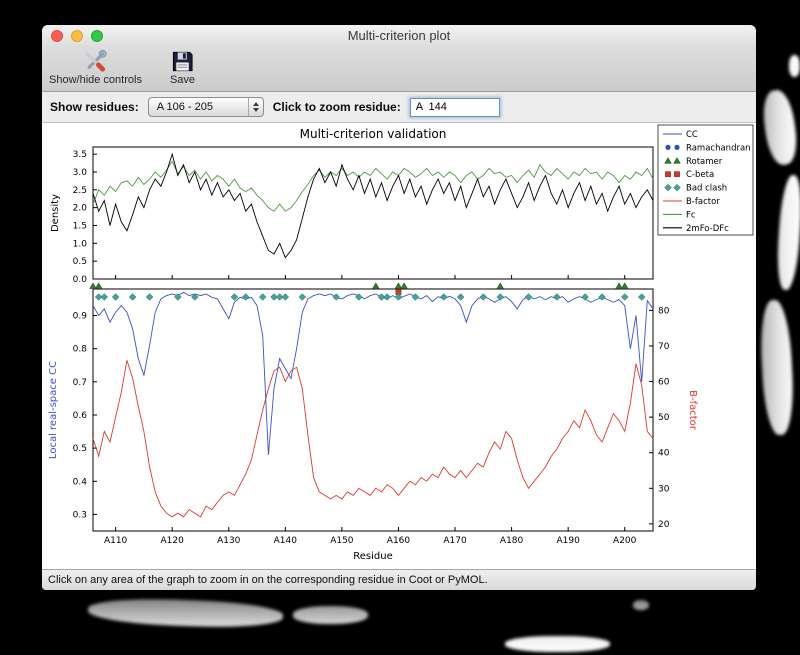 The width and height of the screenshot is (800, 655). Describe the element at coordinates (80, 449) in the screenshot. I see `tick-label: 0.5` at that location.